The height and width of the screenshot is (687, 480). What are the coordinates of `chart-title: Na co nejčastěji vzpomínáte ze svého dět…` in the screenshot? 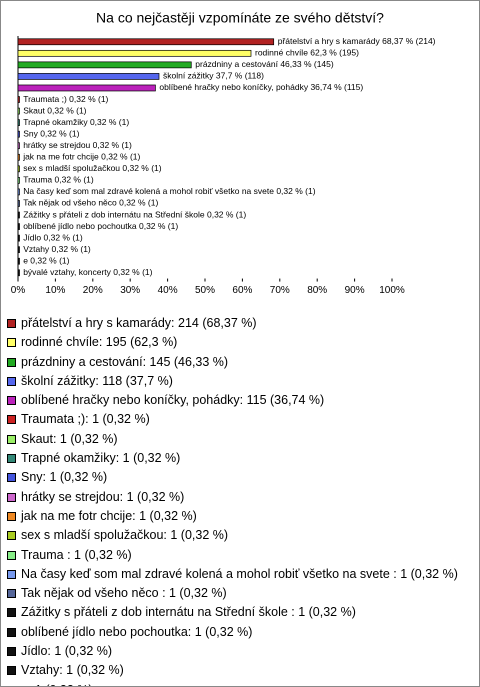 It's located at (240, 18).